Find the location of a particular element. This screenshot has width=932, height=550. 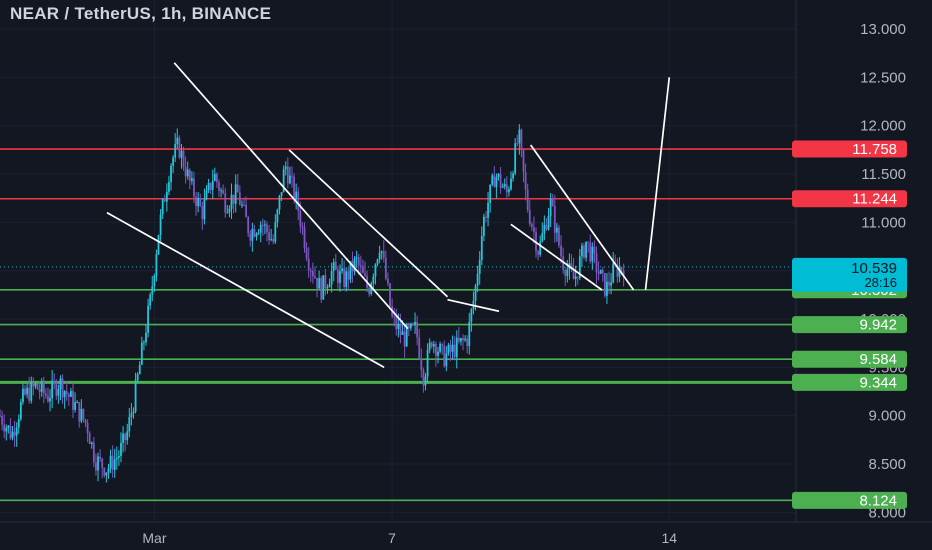

trendline is located at coordinates (556, 257).